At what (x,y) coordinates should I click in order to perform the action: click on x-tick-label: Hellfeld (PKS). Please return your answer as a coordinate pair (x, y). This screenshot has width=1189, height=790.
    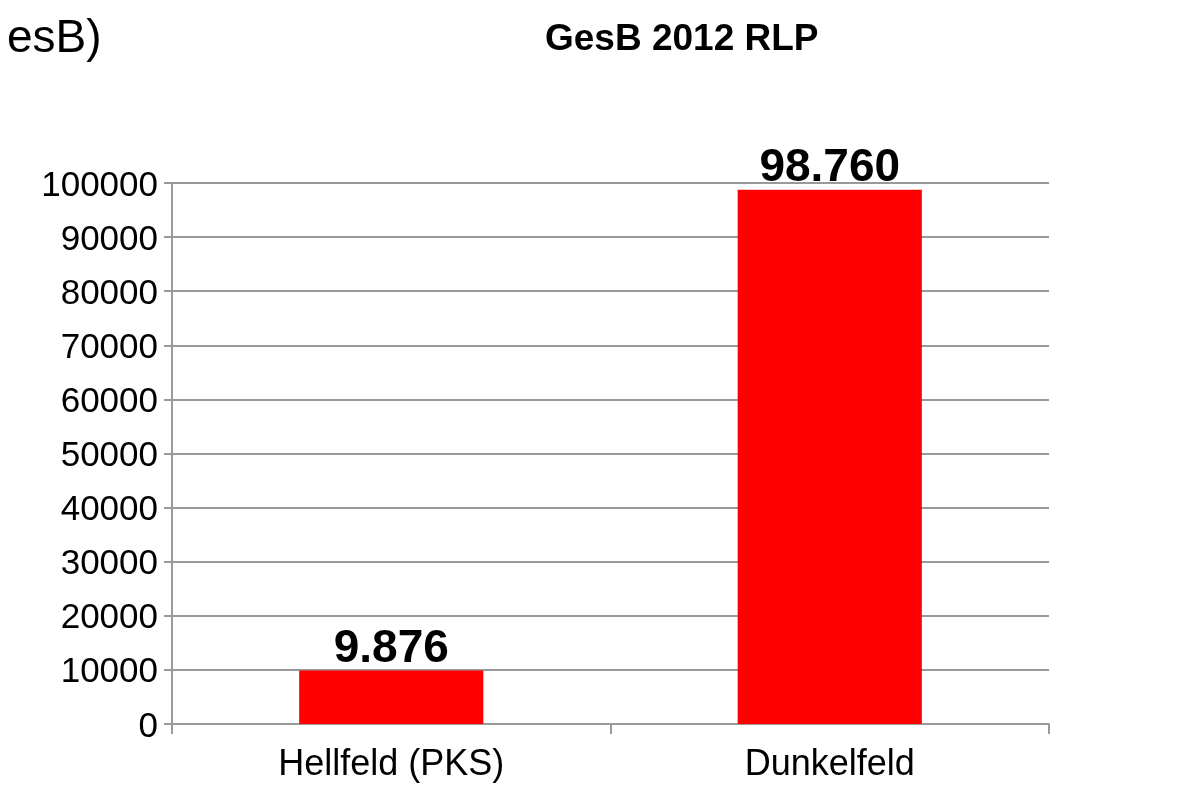
    Looking at the image, I should click on (391, 762).